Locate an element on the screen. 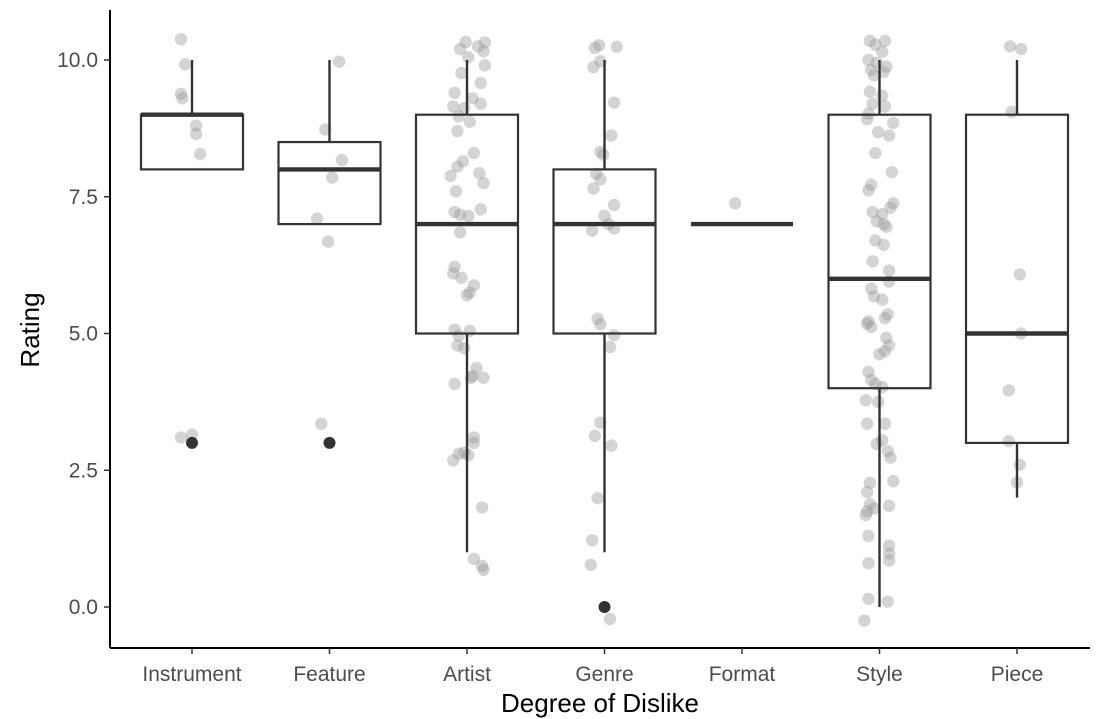  y-axis-title: Rating is located at coordinates (30, 329).